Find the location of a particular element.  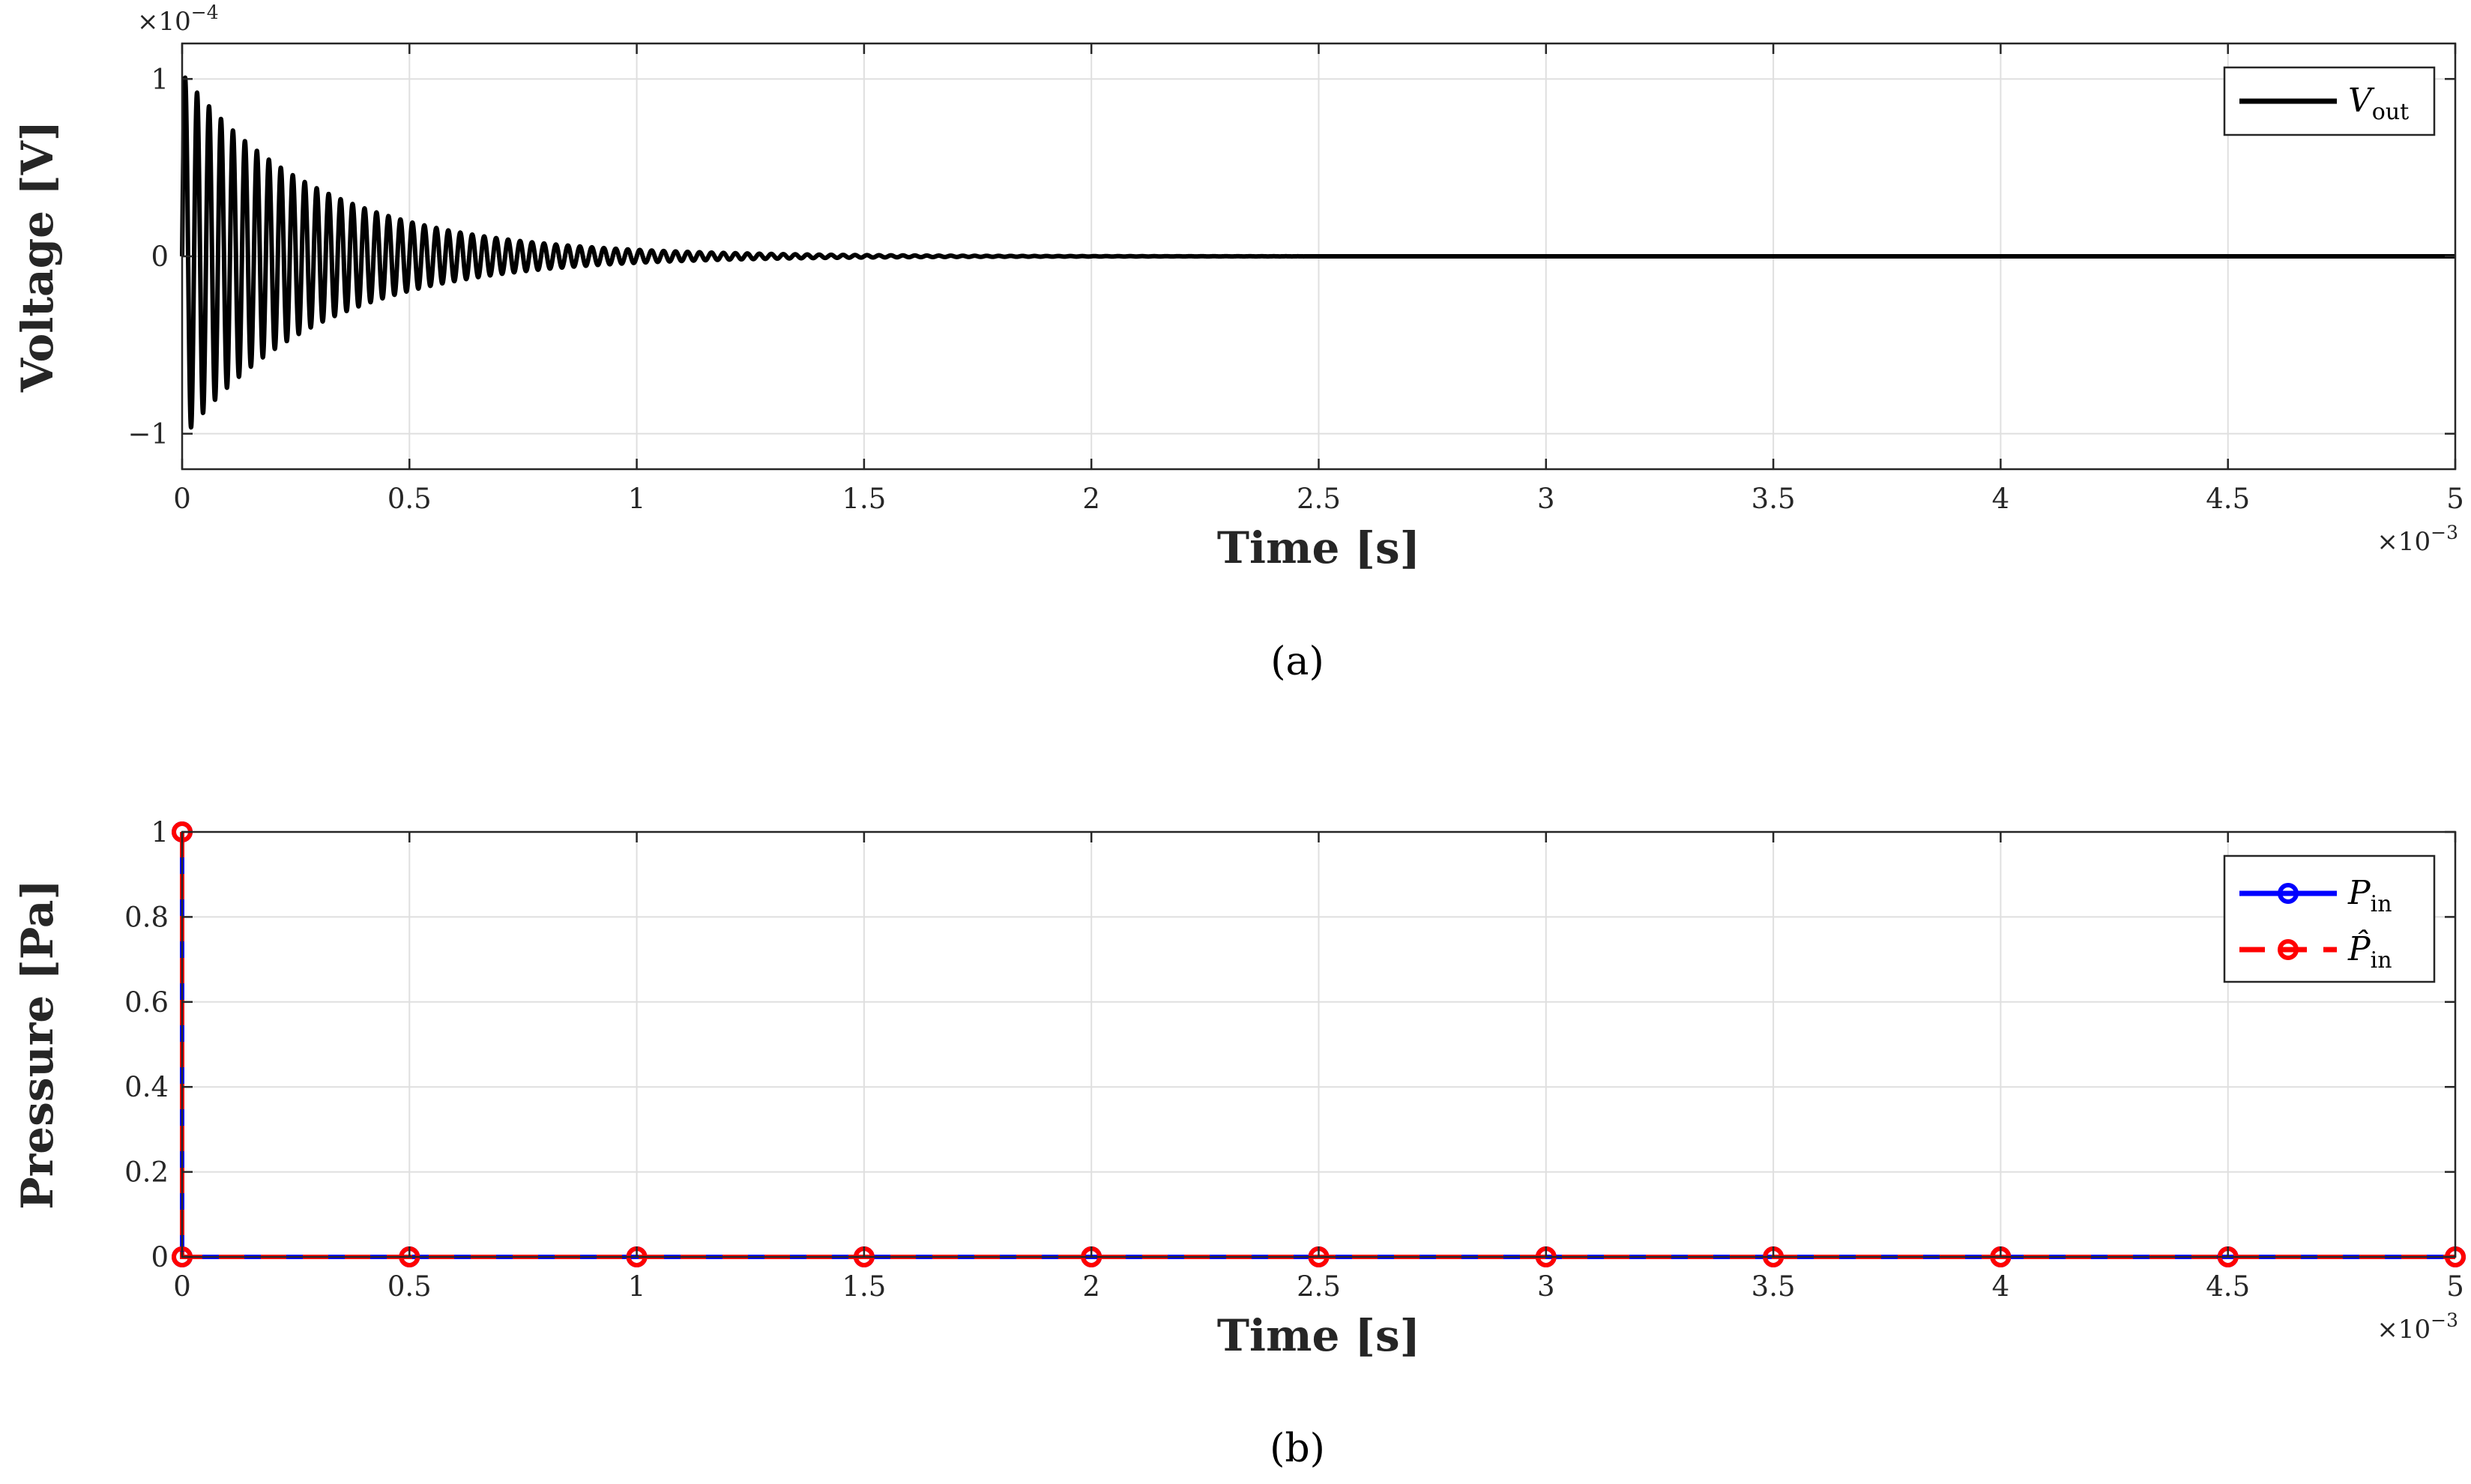

pressure-x-axis-label: Time [s] is located at coordinates (1318, 1336).